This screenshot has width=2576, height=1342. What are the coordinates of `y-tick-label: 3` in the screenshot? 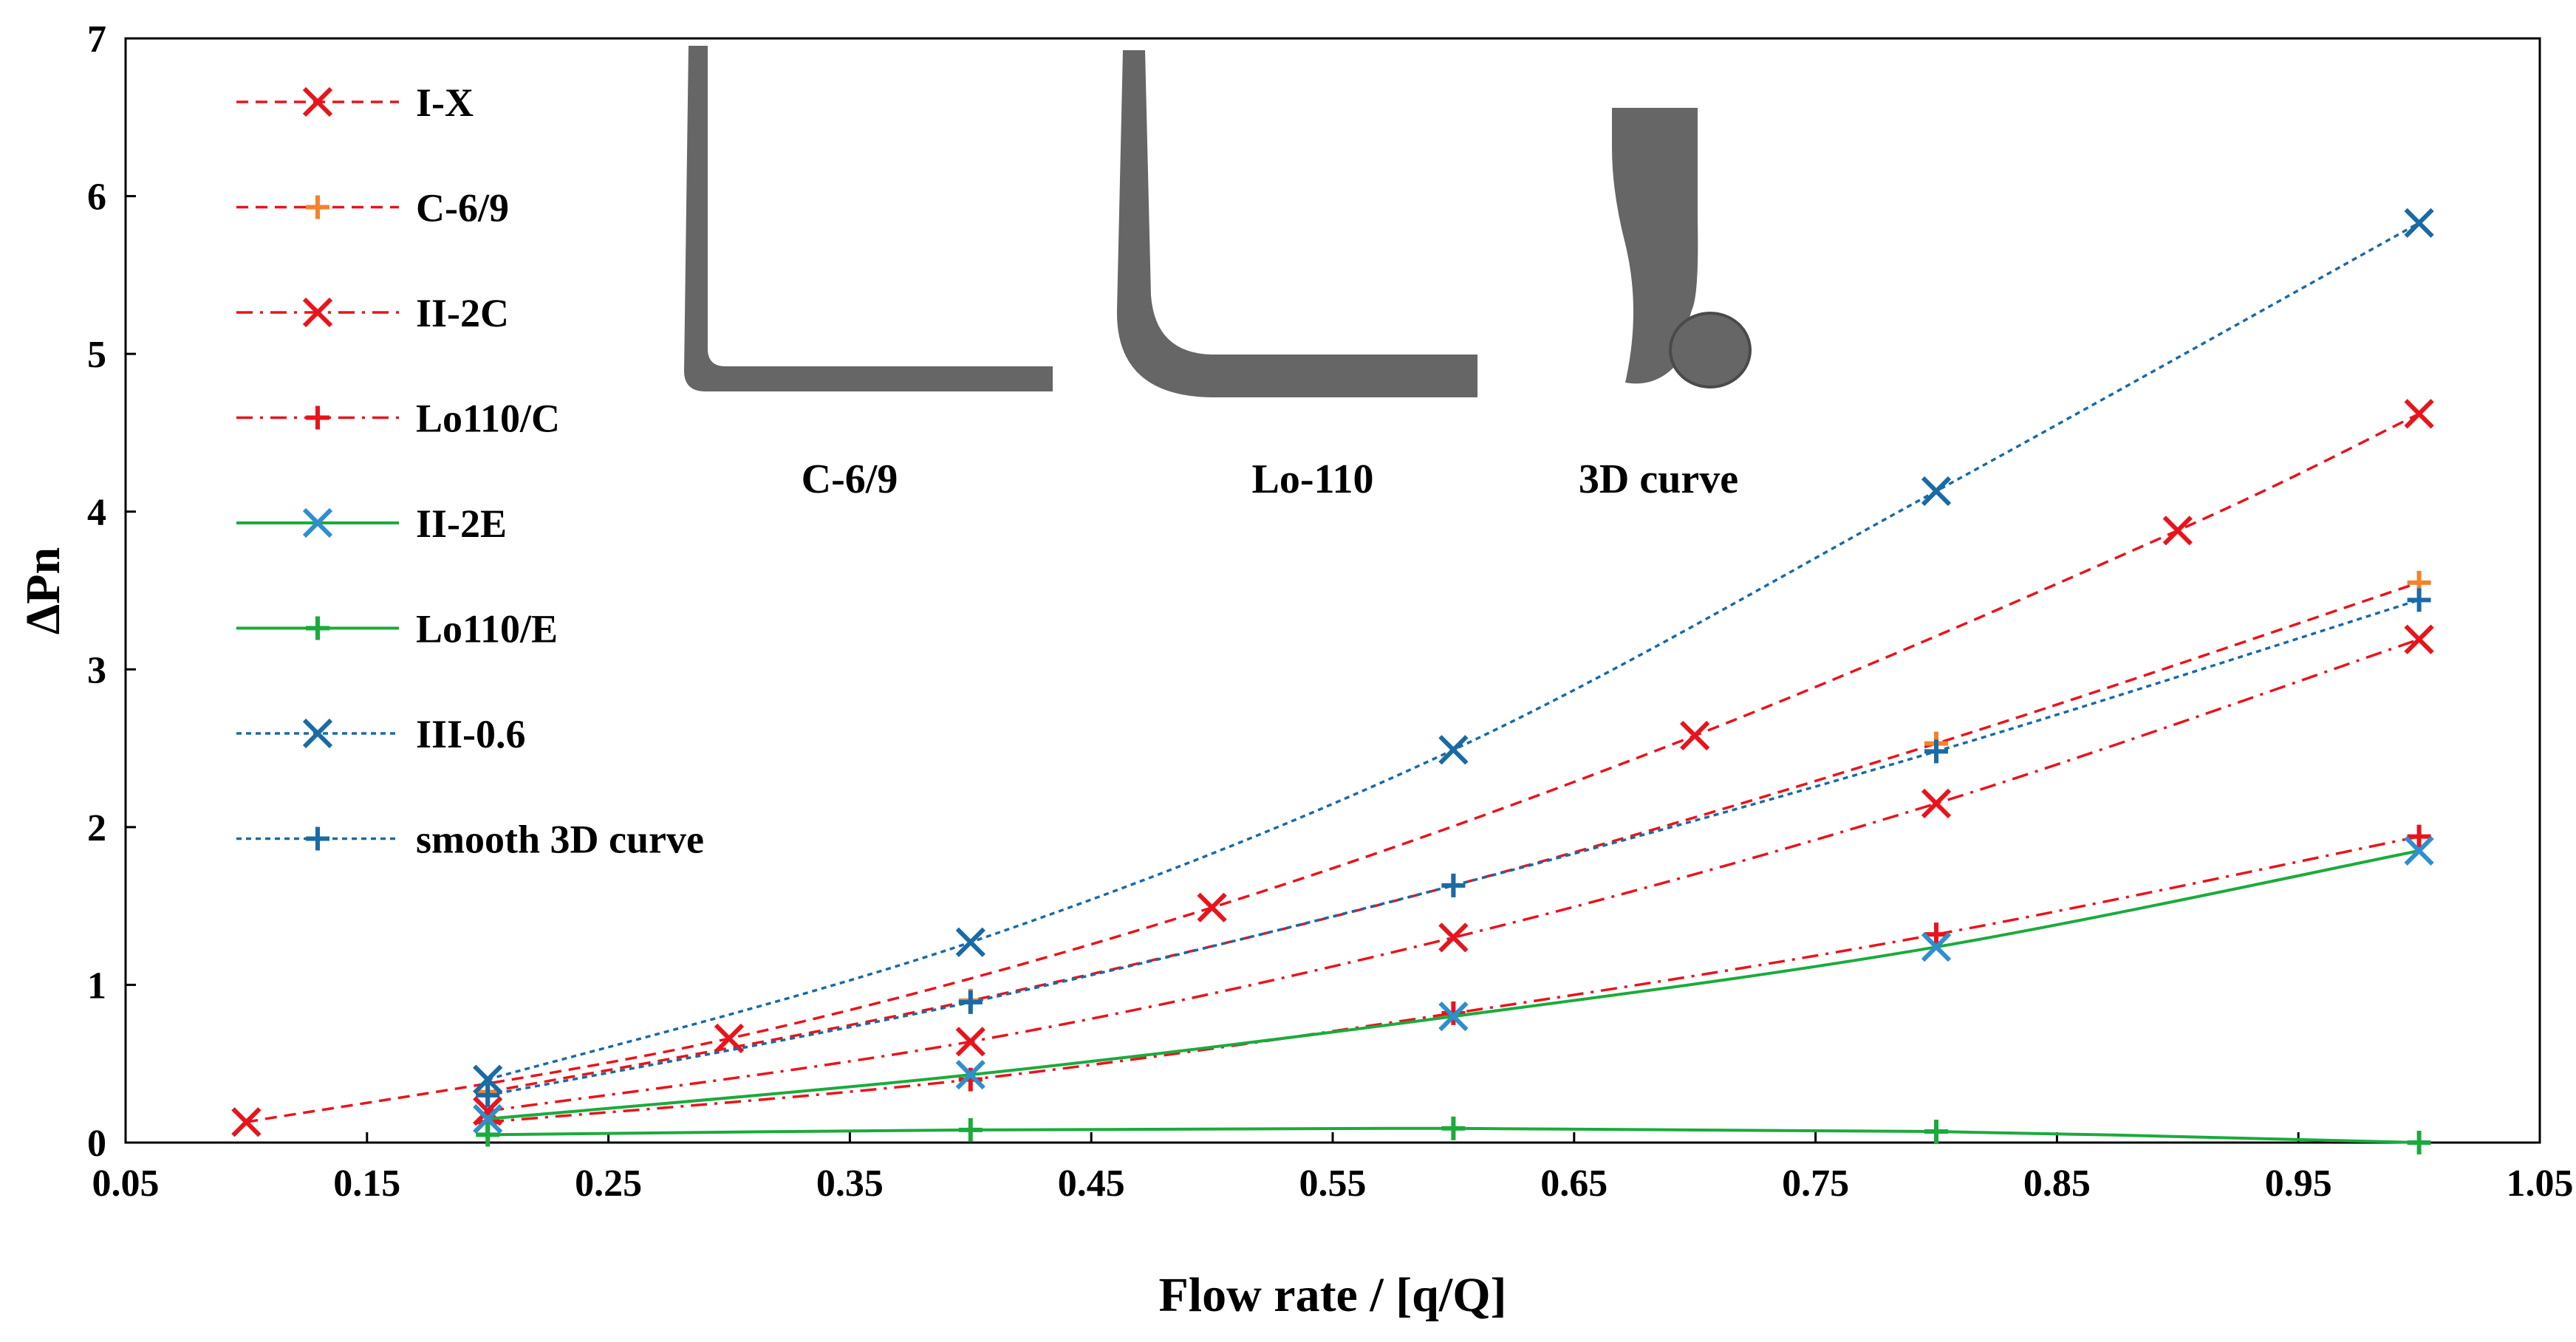 It's located at (97, 670).